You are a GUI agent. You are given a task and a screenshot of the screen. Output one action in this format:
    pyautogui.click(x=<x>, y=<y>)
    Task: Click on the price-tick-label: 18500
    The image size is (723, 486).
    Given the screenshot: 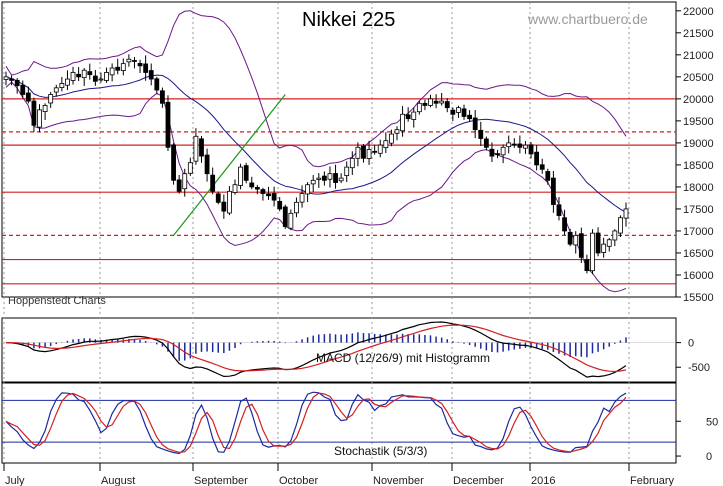 What is the action you would take?
    pyautogui.click(x=698, y=166)
    